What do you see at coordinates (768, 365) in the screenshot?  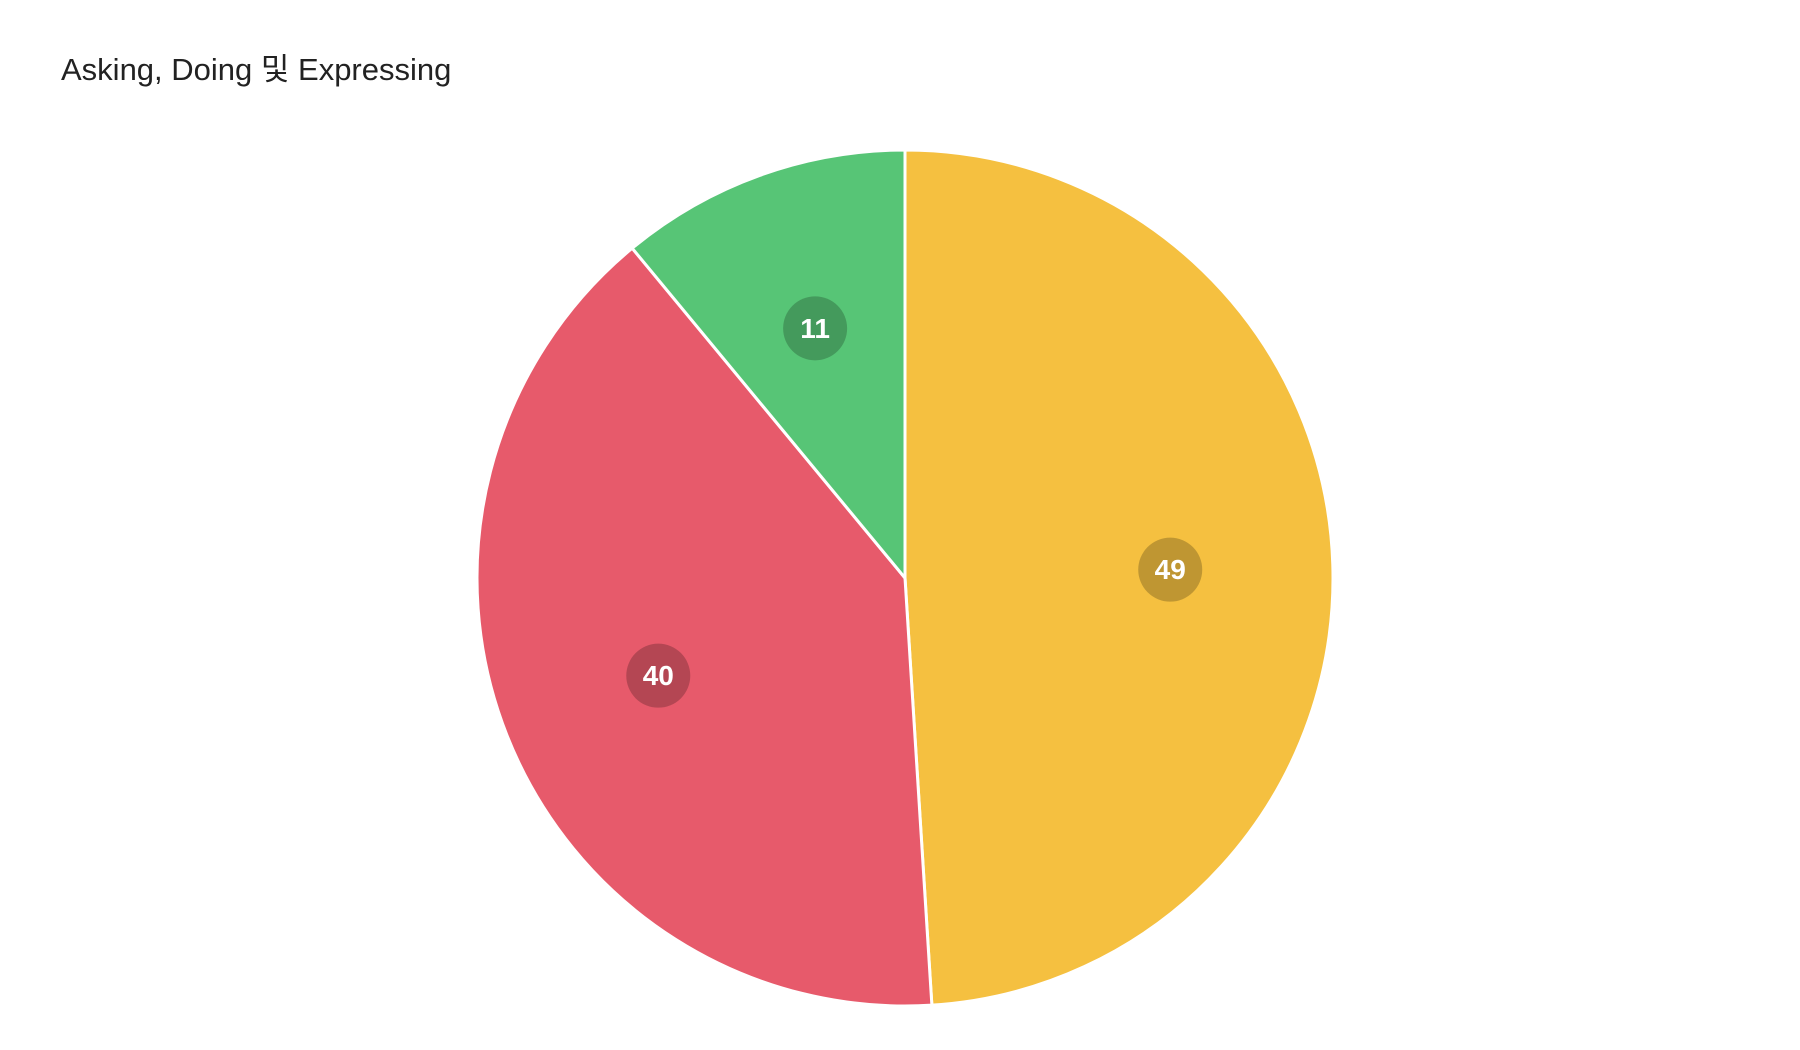 I see `pie-slice` at bounding box center [768, 365].